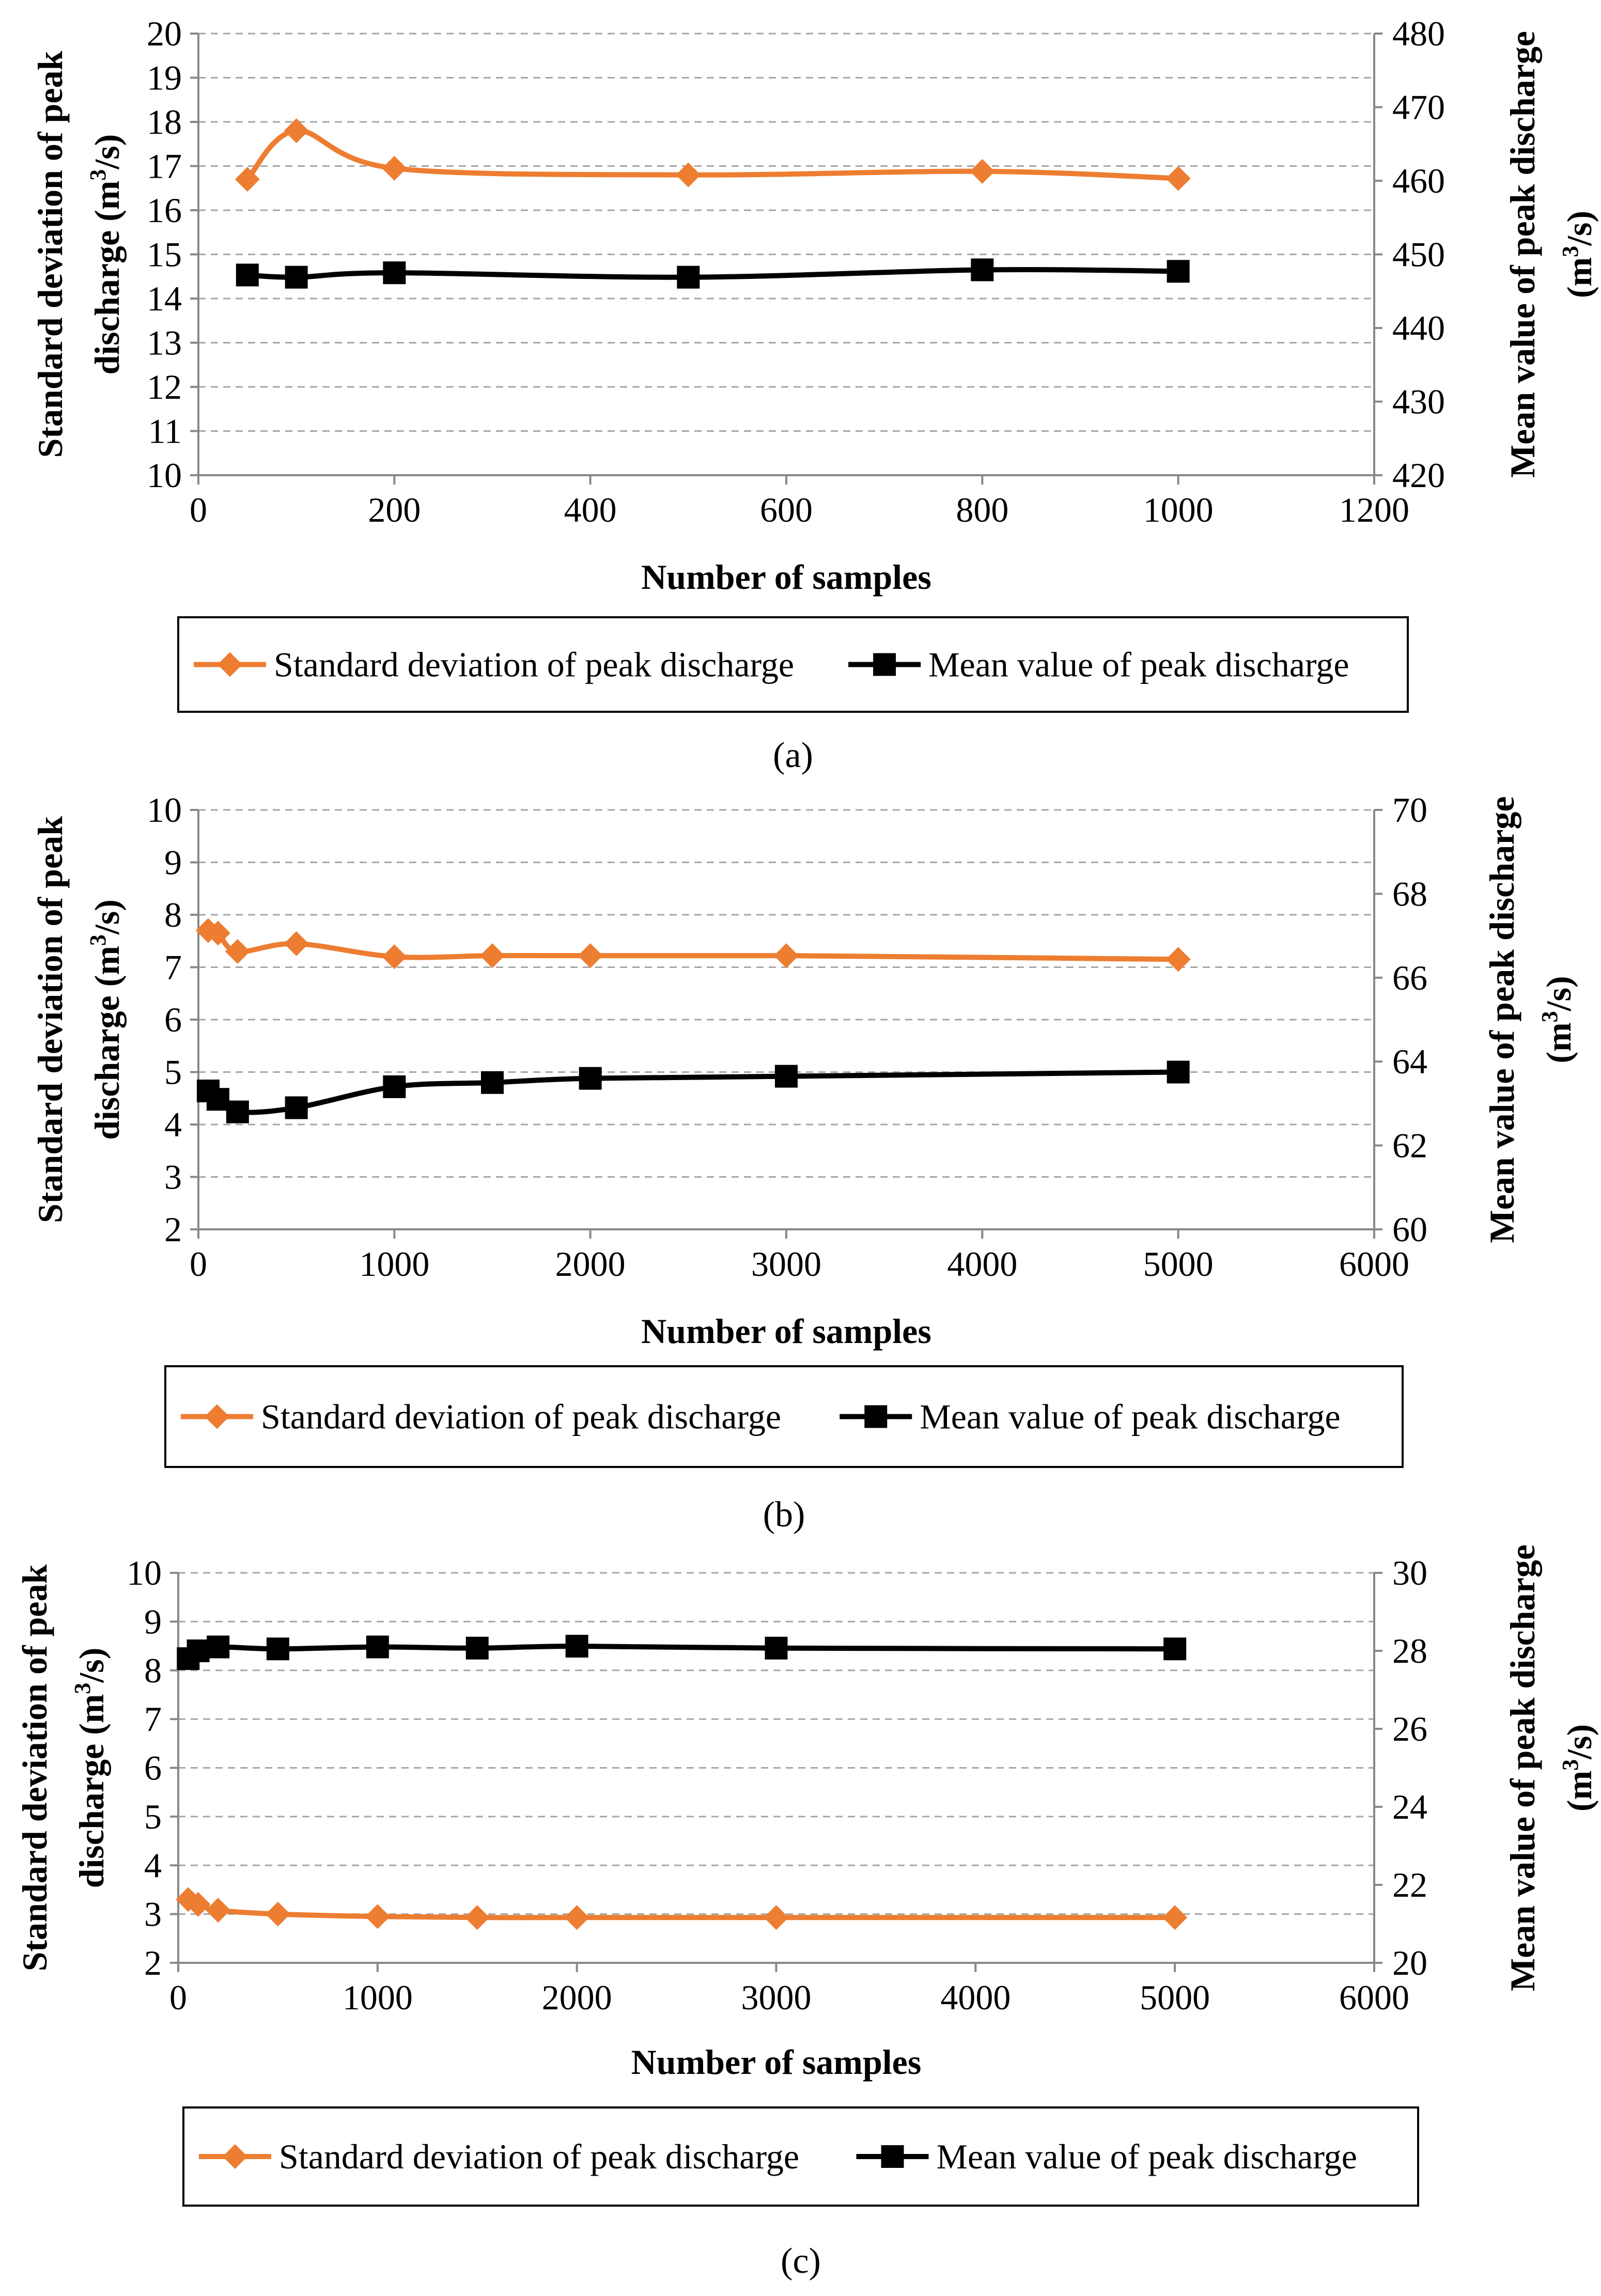 Image resolution: width=1601 pixels, height=2296 pixels. What do you see at coordinates (1418, 107) in the screenshot?
I see `right-tick-label: 470` at bounding box center [1418, 107].